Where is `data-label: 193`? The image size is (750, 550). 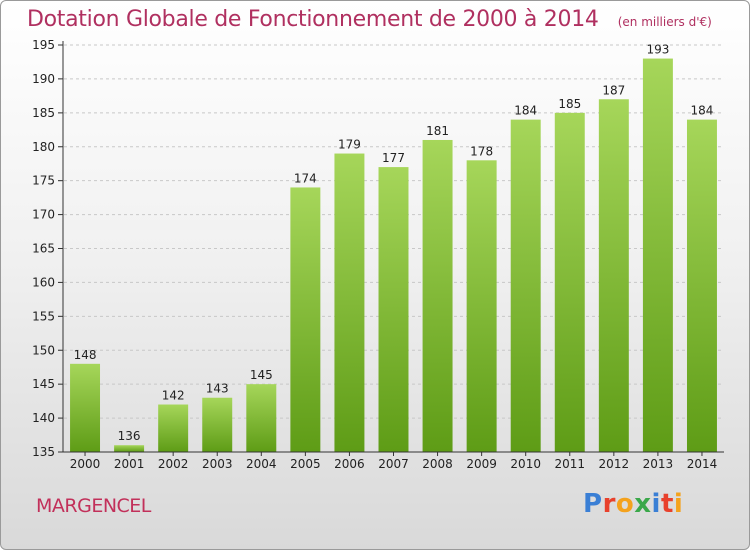 data-label: 193 is located at coordinates (657, 50).